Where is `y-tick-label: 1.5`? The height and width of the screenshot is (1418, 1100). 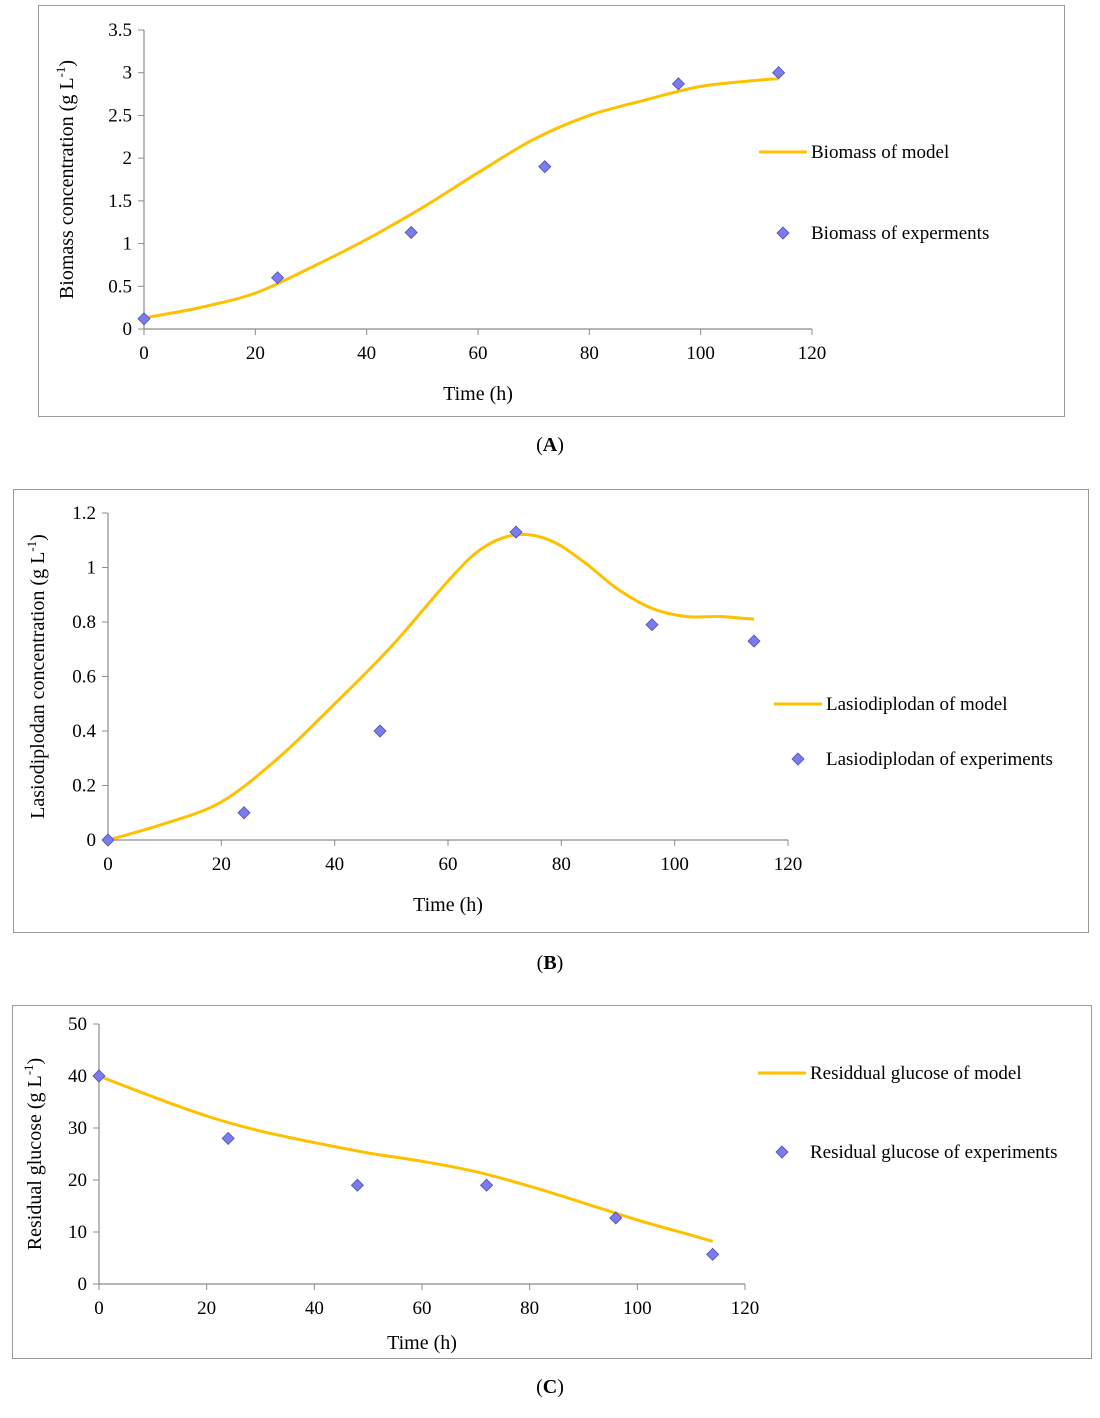 y-tick-label: 1.5 is located at coordinates (120, 201).